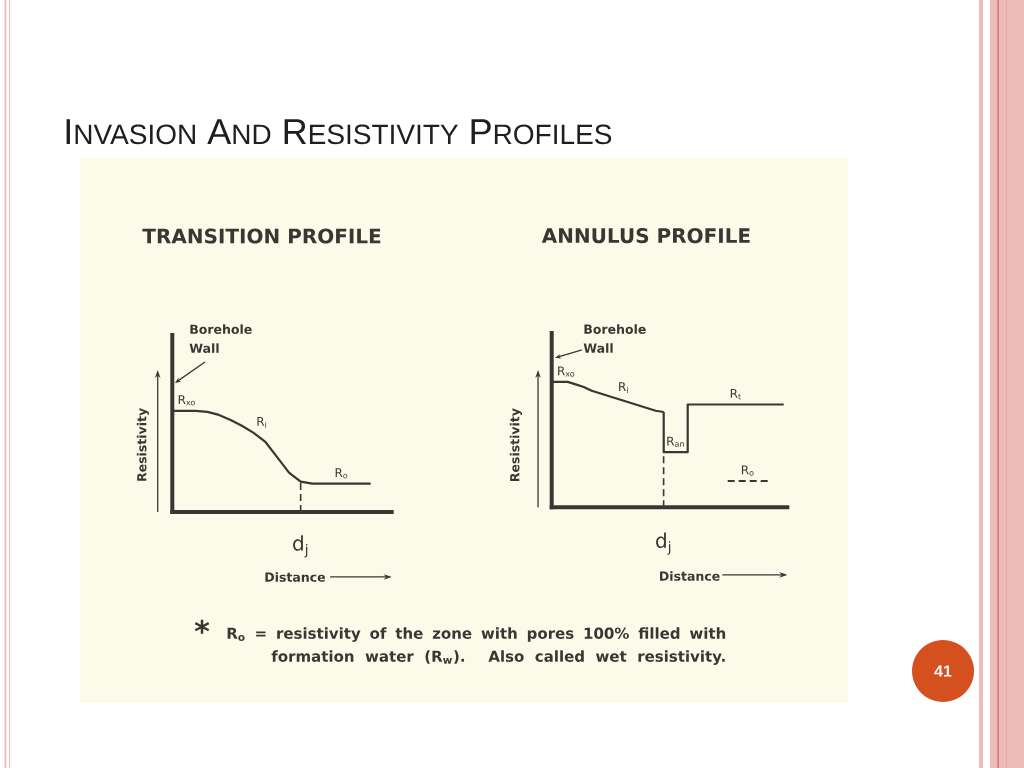  Describe the element at coordinates (735, 394) in the screenshot. I see `annotation: R$_{t}$` at that location.